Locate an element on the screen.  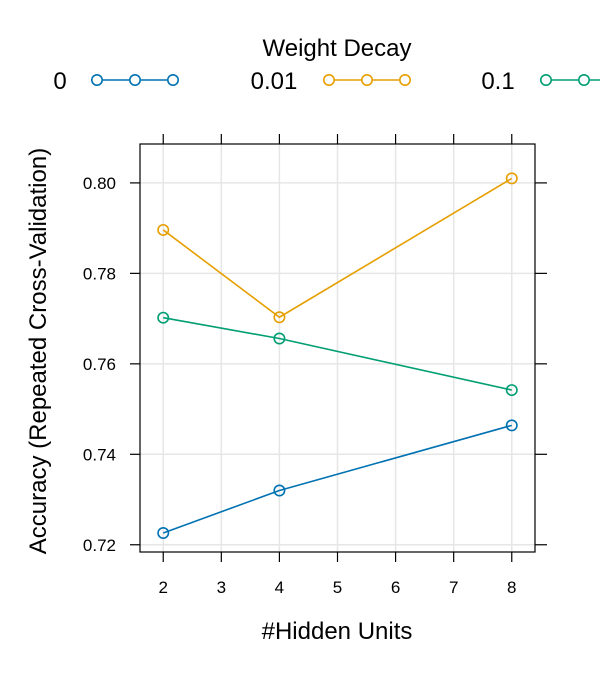
y-tick-label: 0.80 is located at coordinates (99, 183).